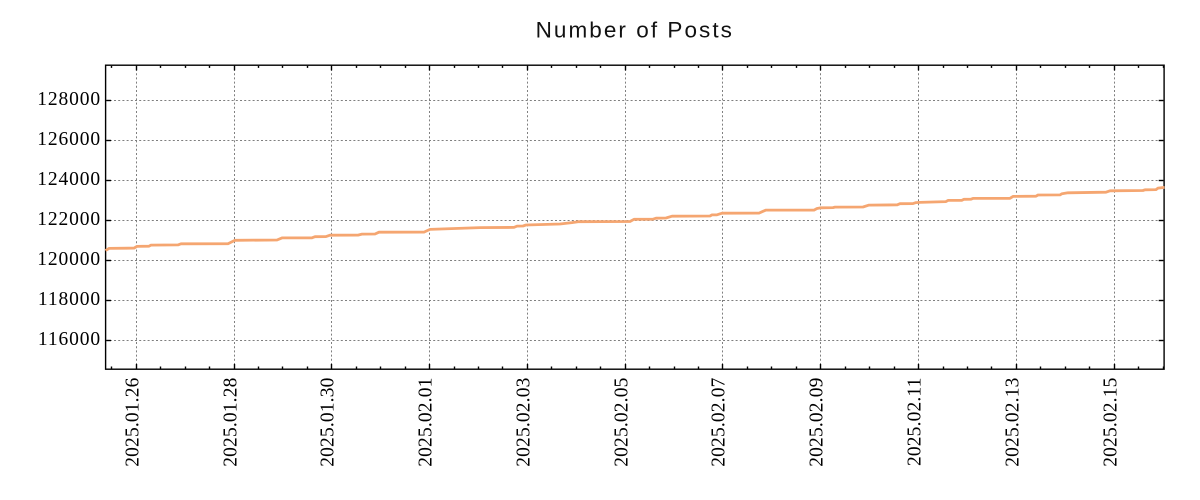  Describe the element at coordinates (69, 219) in the screenshot. I see `svg-text: 122000` at that location.